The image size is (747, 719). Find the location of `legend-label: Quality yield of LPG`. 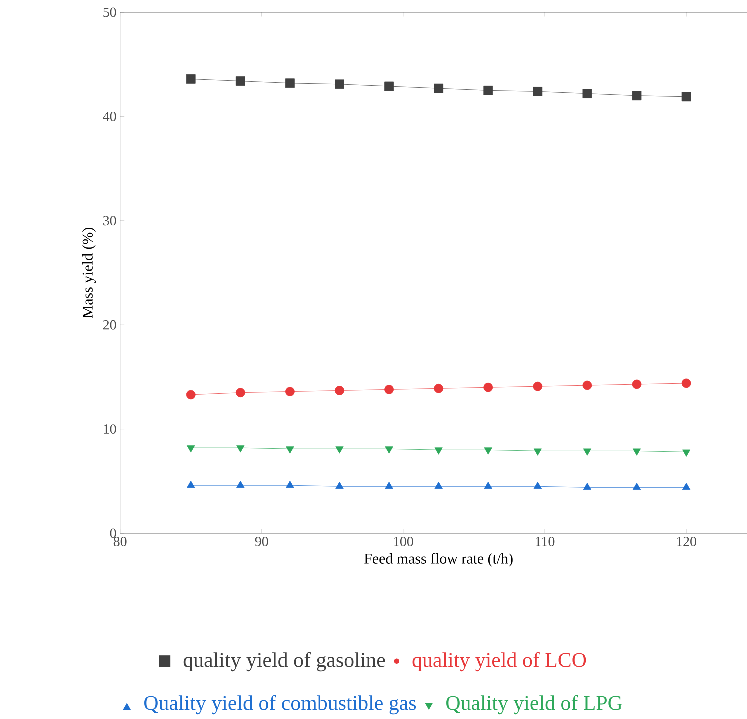

legend-label: Quality yield of LPG is located at coordinates (534, 705).